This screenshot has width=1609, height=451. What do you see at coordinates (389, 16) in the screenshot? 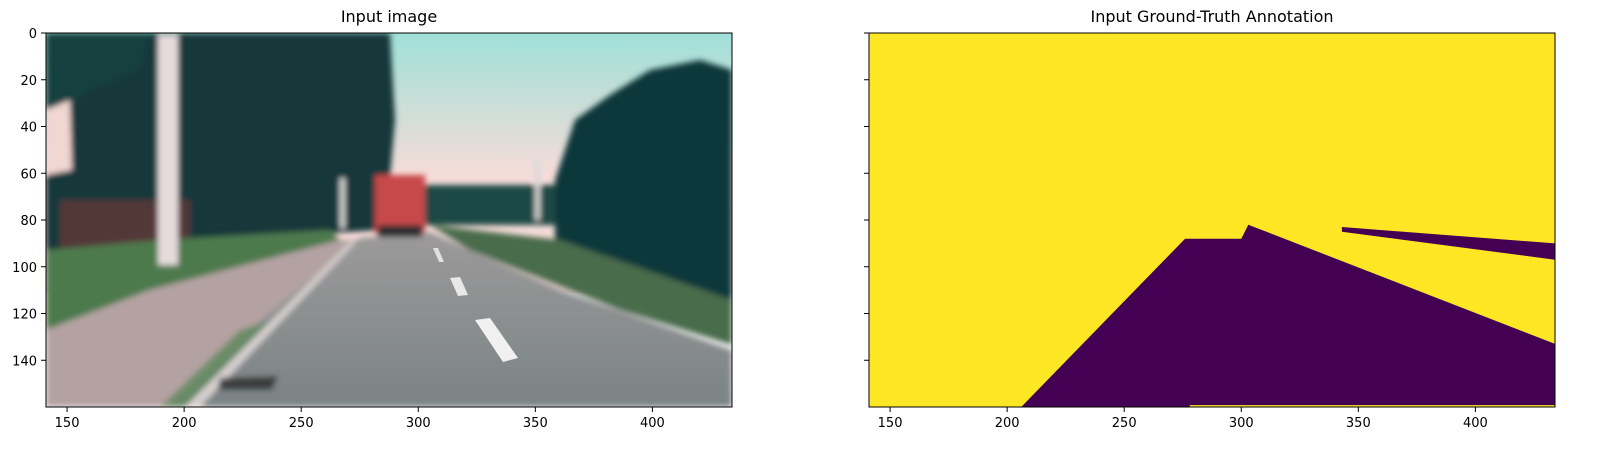
I see `panel-title: Input image` at bounding box center [389, 16].